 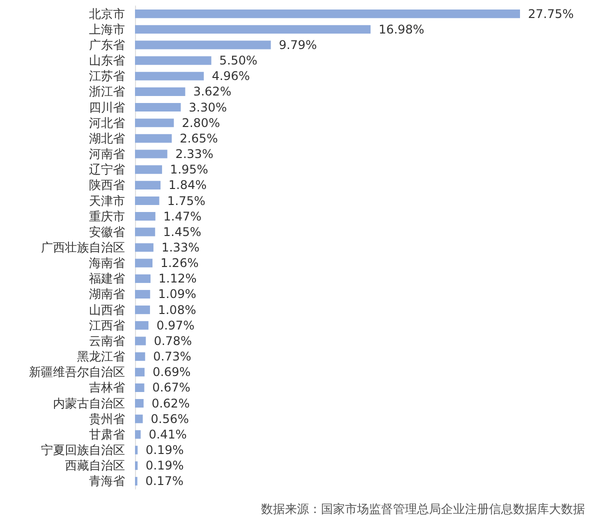 I want to click on y-tick-label: 广西壮族自治区, so click(x=83, y=247).